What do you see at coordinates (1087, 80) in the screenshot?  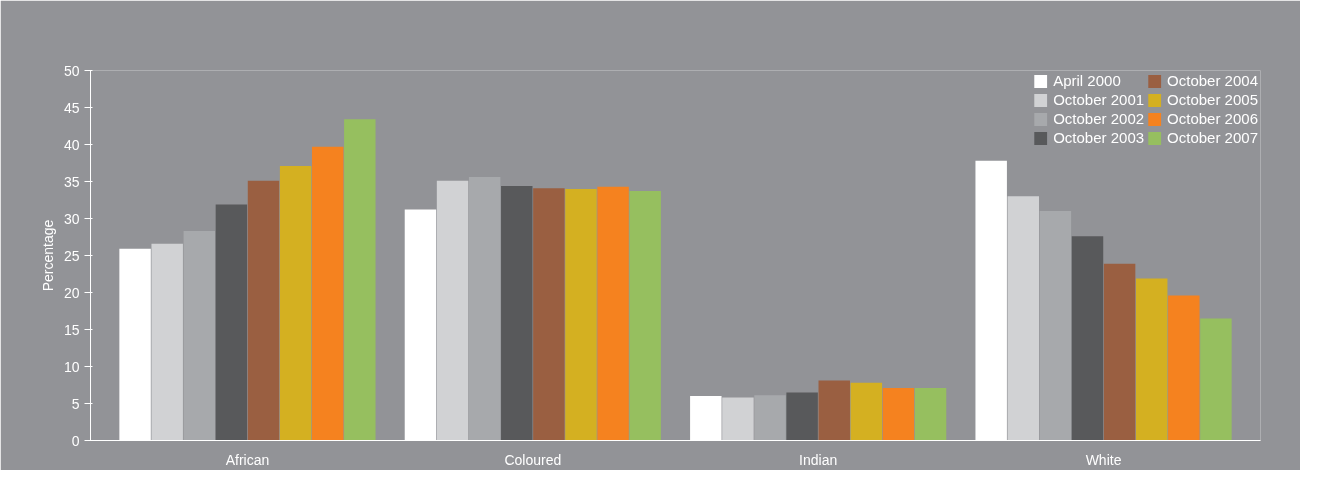 I see `legend-label: April 2000` at bounding box center [1087, 80].